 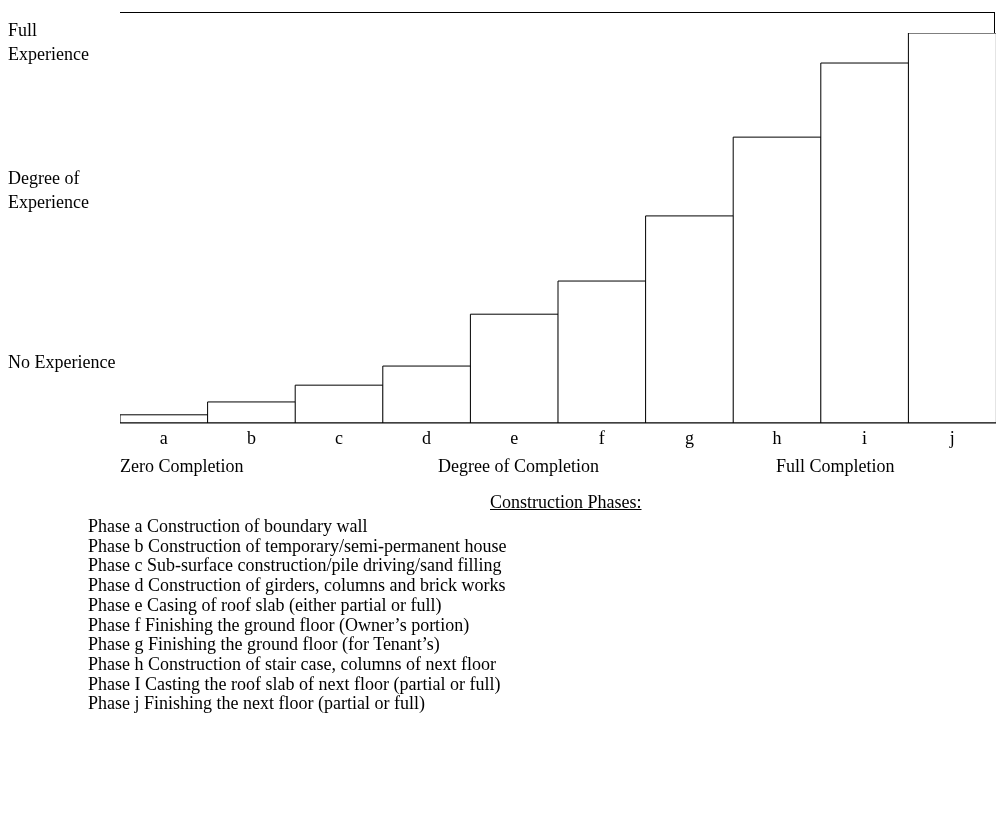 I want to click on x-tick-label: h, so click(x=777, y=437).